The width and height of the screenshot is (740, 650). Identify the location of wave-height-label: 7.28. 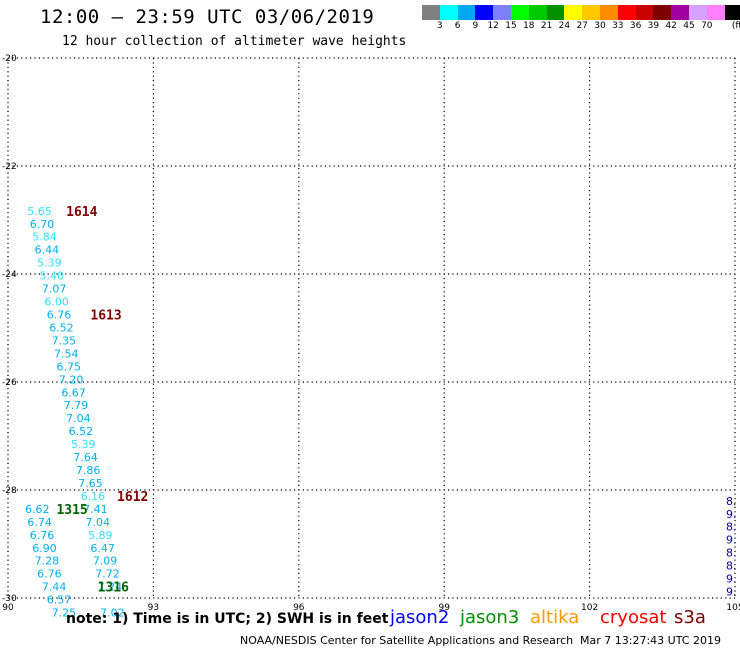
(47, 561).